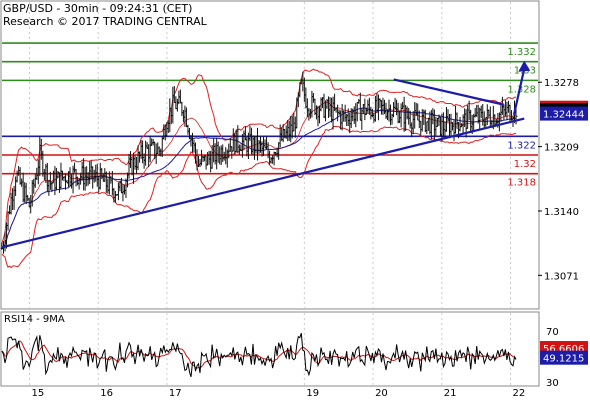 The width and height of the screenshot is (590, 404). I want to click on rsi-badge, so click(564, 357).